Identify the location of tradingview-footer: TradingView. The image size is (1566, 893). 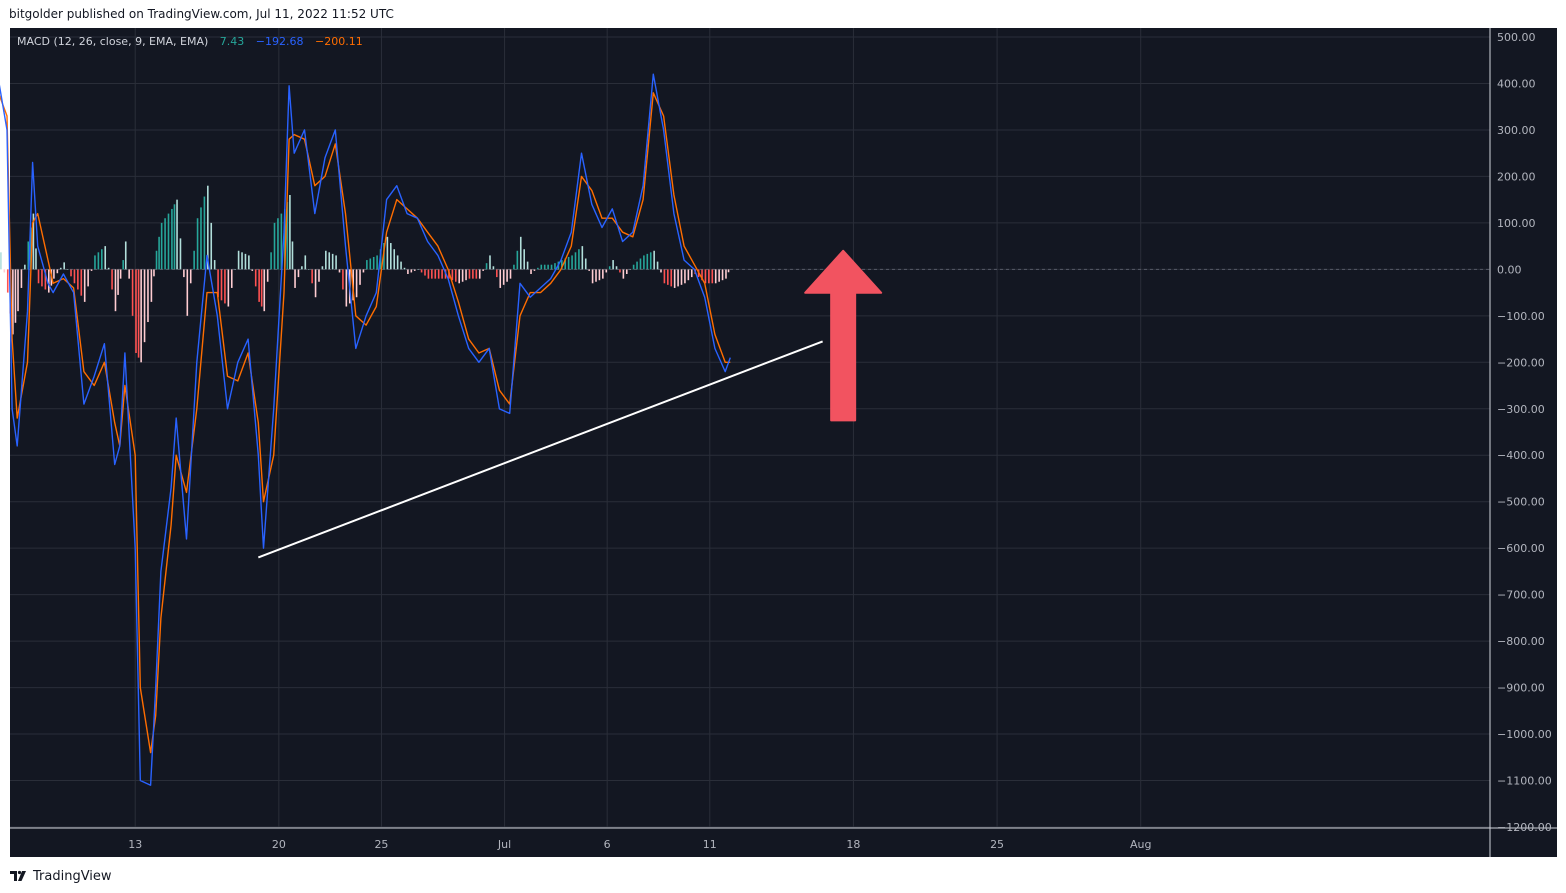
(61, 876).